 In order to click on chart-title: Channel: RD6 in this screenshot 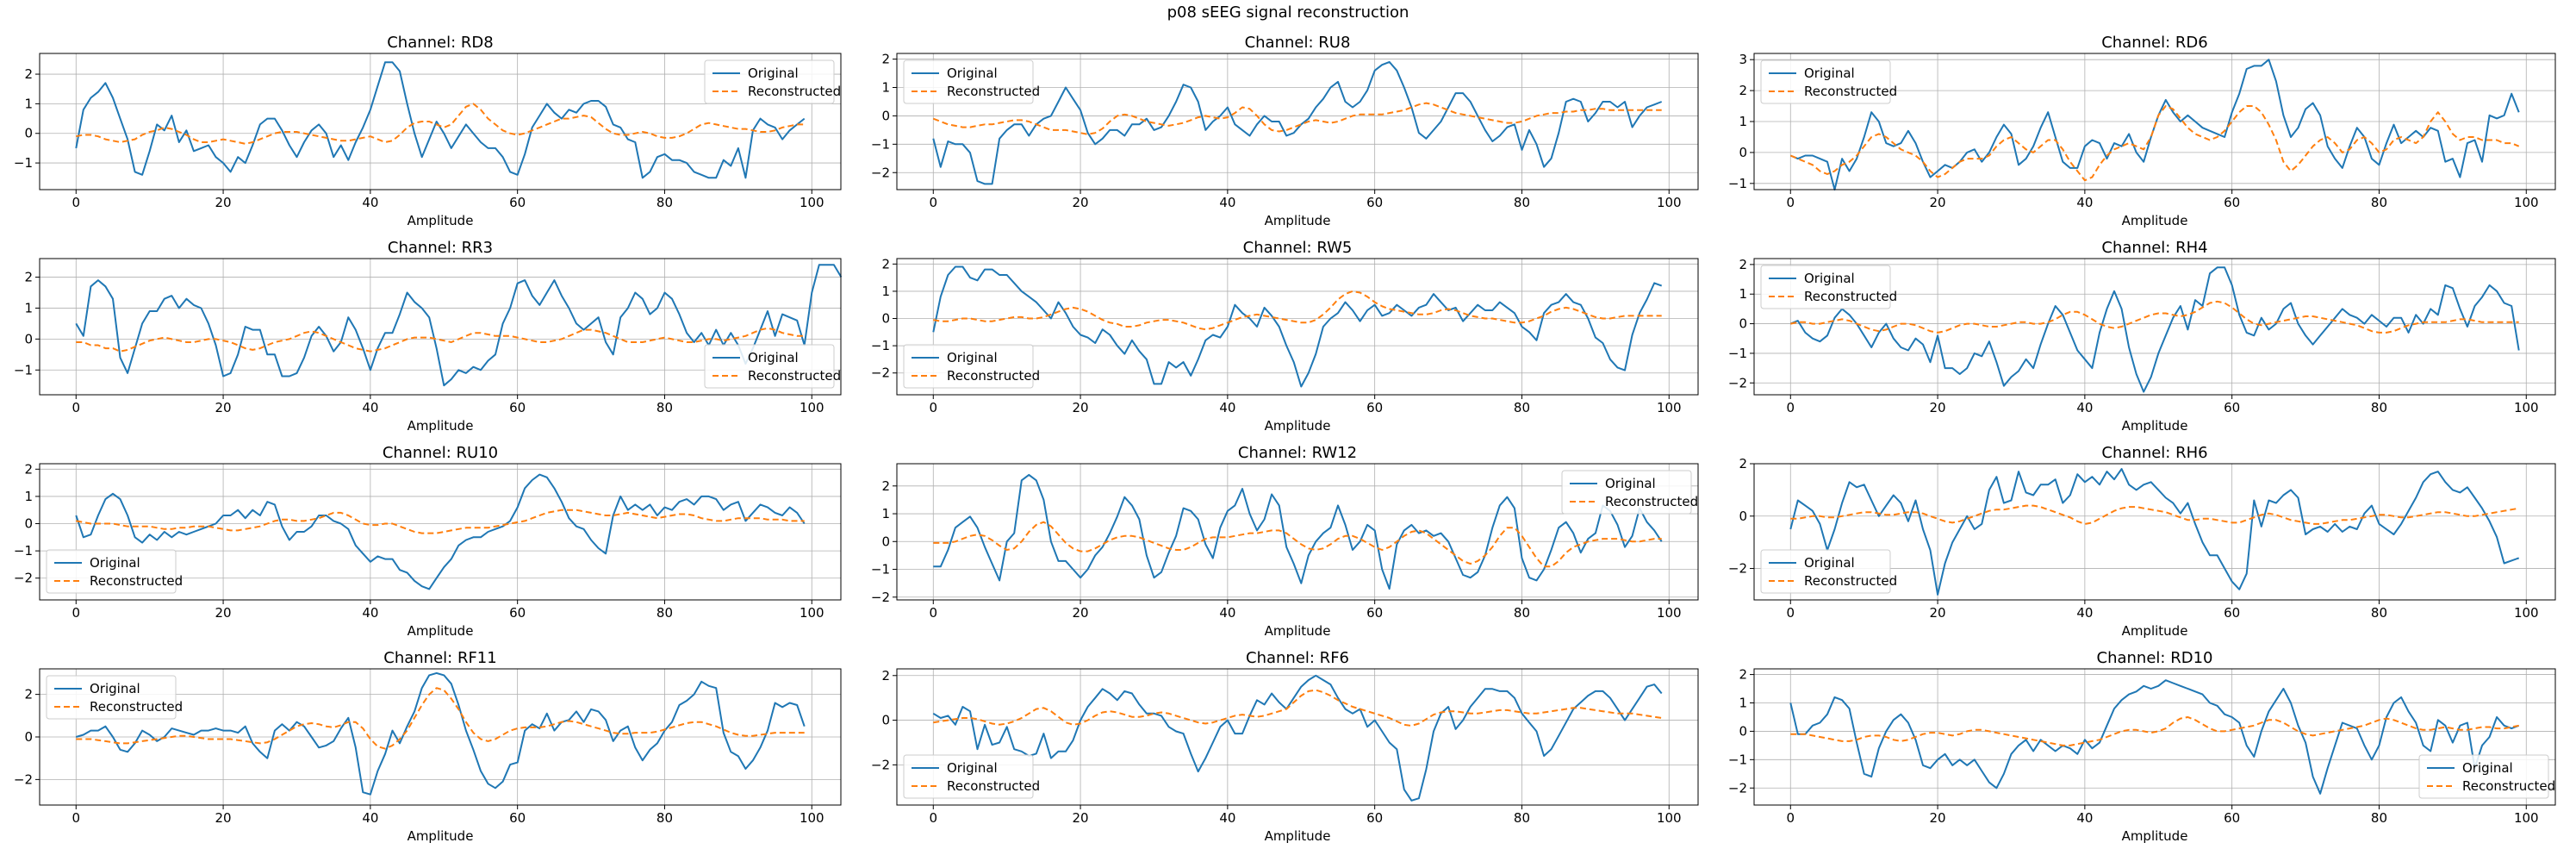, I will do `click(2155, 43)`.